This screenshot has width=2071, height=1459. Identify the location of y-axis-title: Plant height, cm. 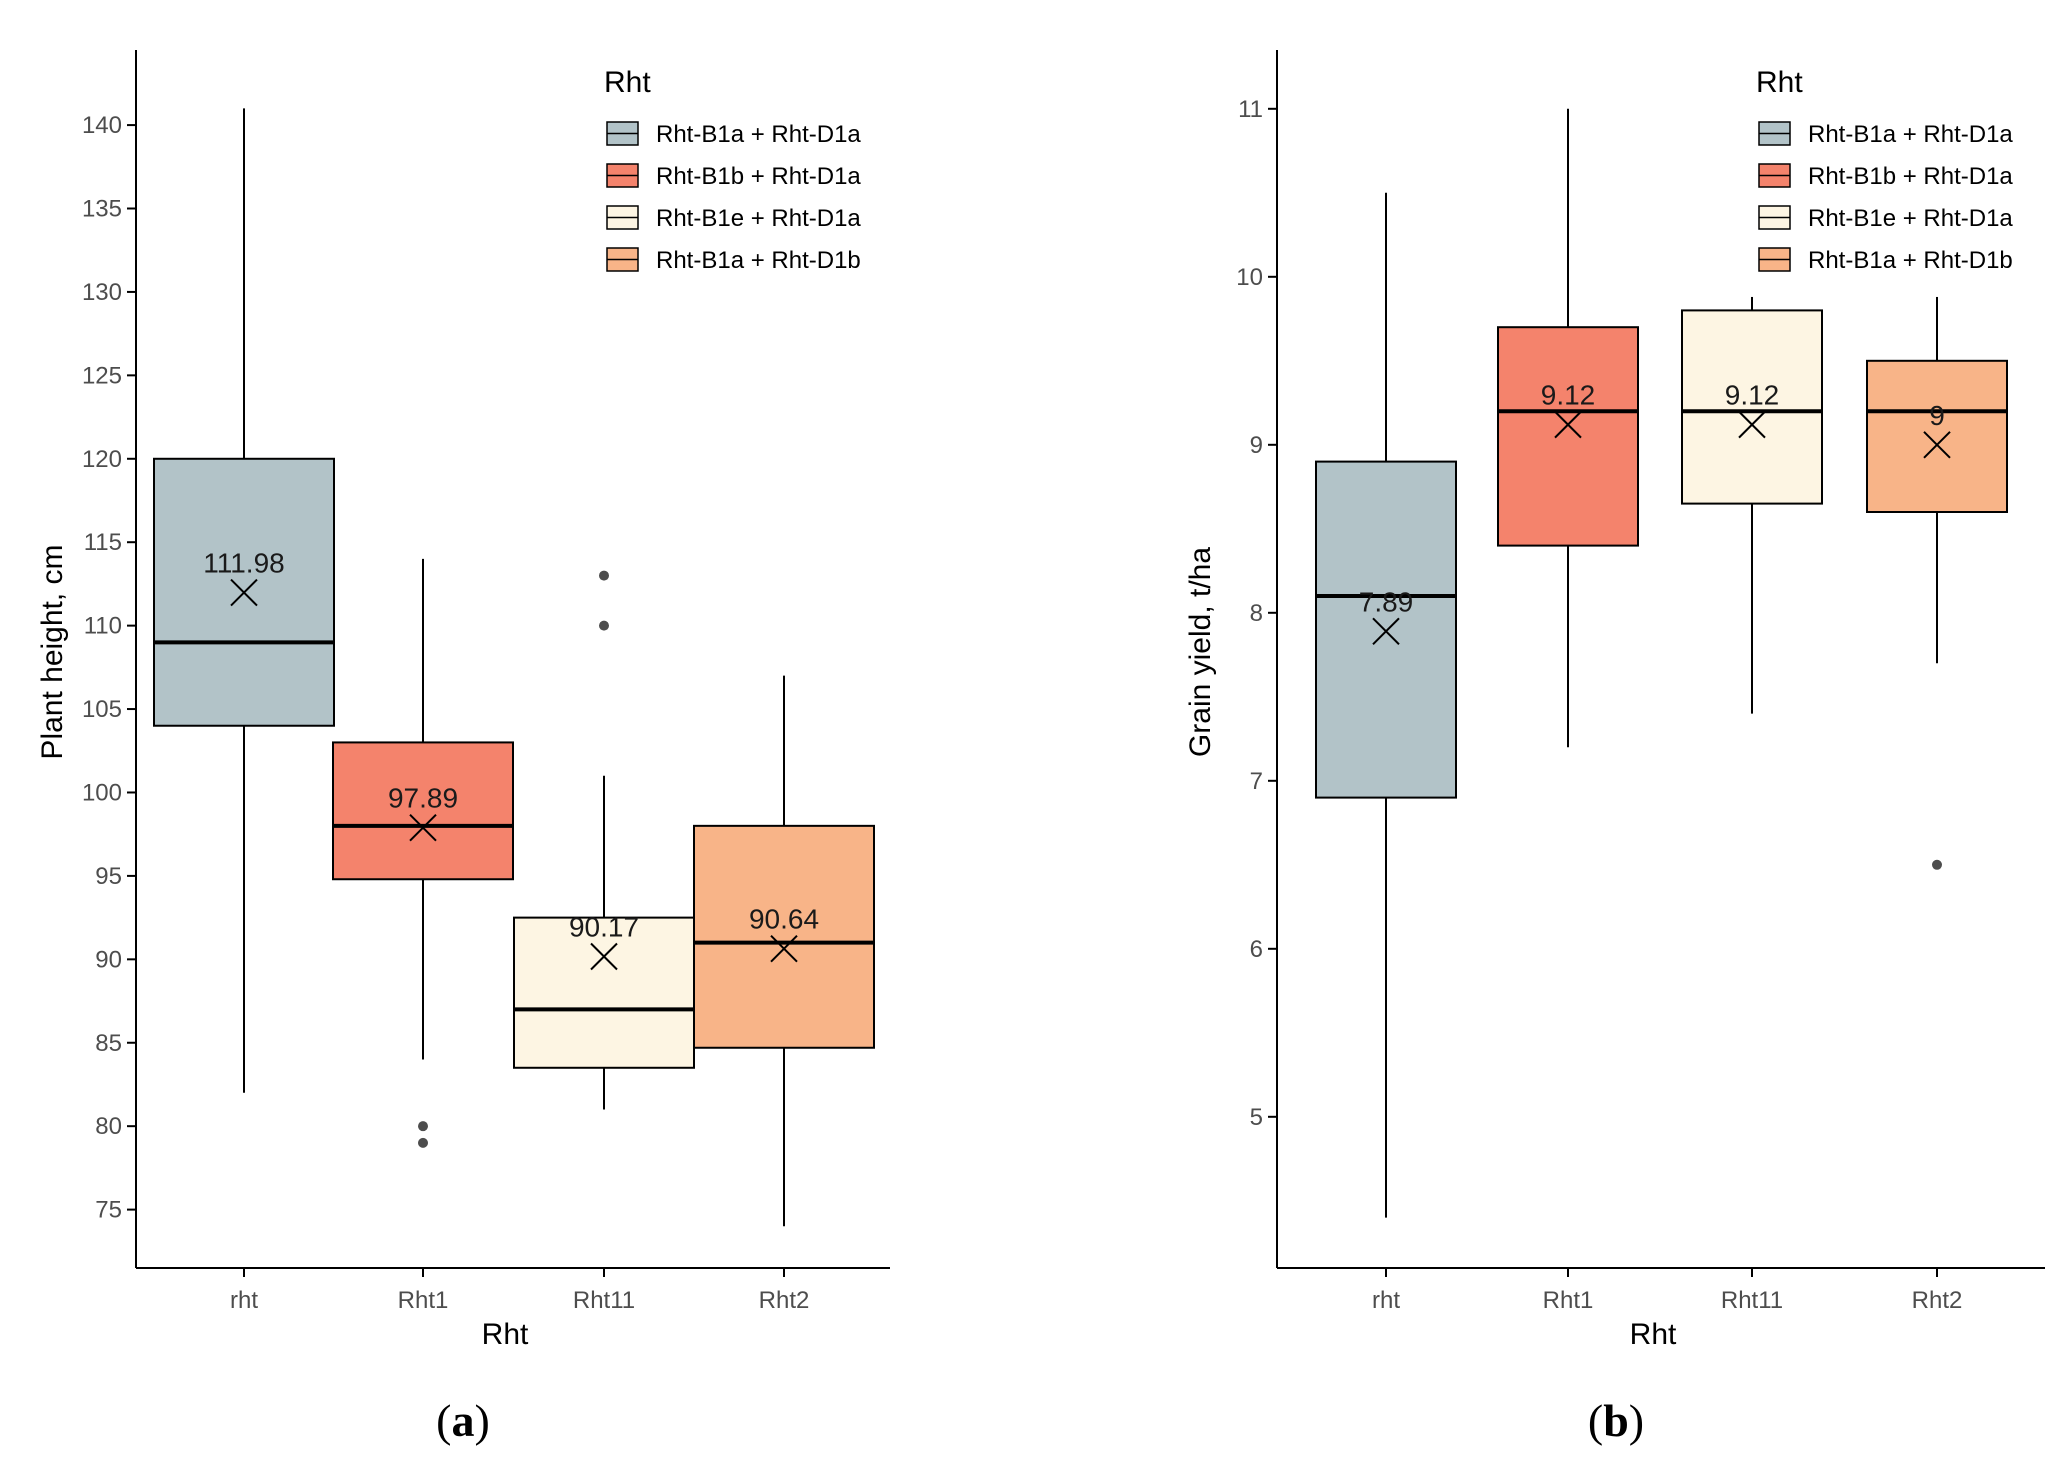
(52, 651).